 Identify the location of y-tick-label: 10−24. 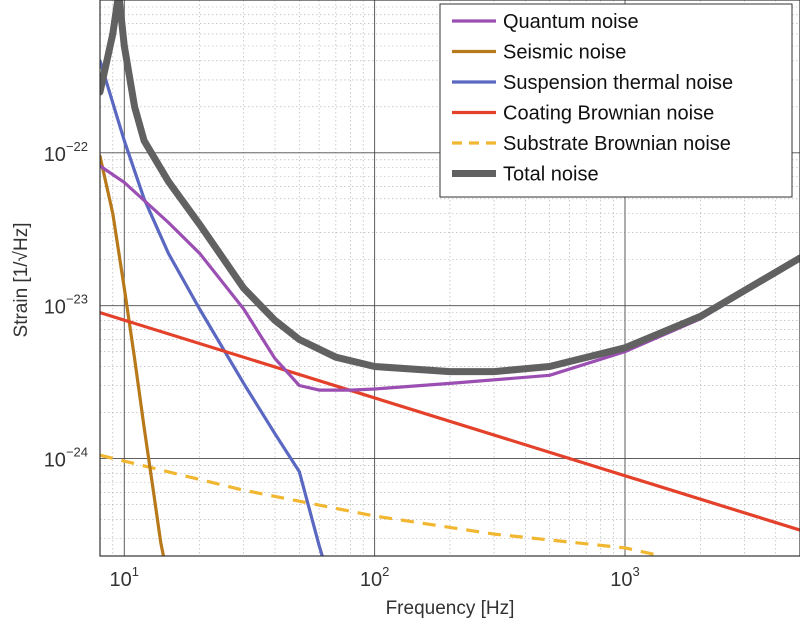
(66, 457).